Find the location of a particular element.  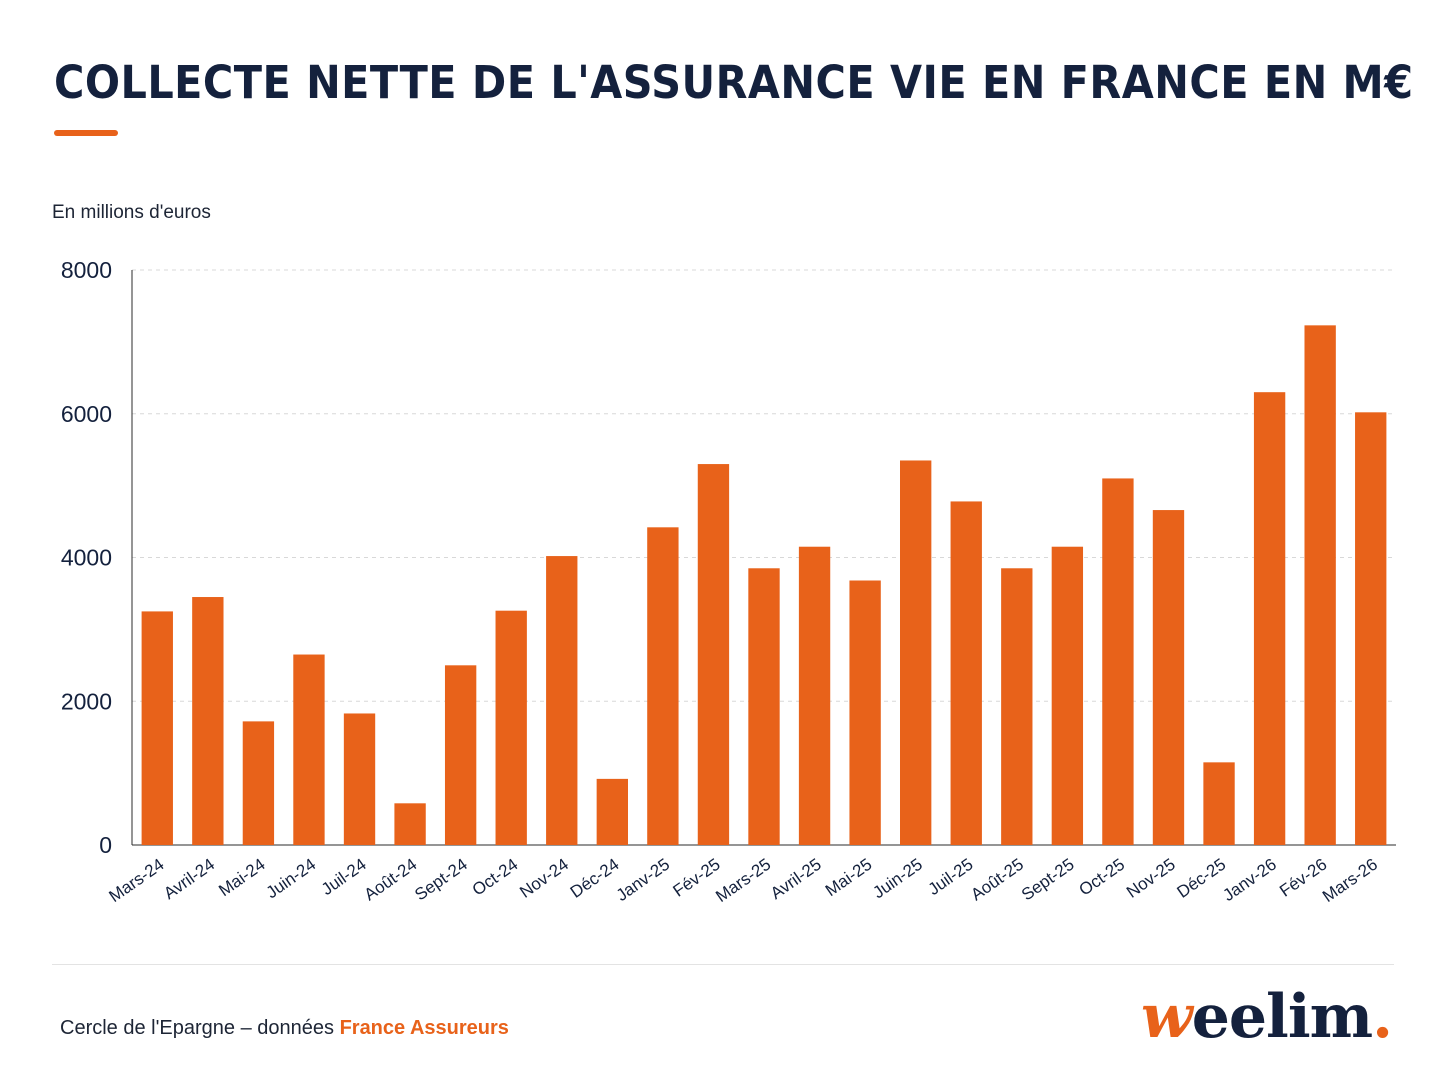

y-tick-label: 8000 is located at coordinates (86, 270).